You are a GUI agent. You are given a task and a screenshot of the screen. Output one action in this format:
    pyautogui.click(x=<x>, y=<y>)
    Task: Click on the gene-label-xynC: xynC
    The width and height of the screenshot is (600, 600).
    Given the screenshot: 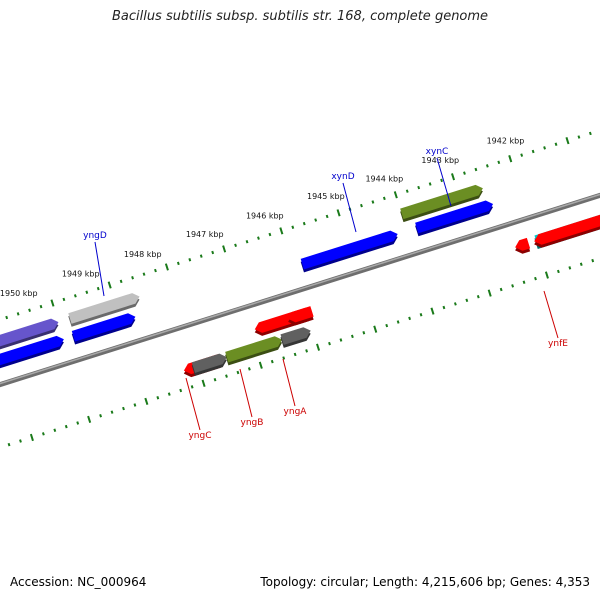 What is the action you would take?
    pyautogui.click(x=437, y=152)
    